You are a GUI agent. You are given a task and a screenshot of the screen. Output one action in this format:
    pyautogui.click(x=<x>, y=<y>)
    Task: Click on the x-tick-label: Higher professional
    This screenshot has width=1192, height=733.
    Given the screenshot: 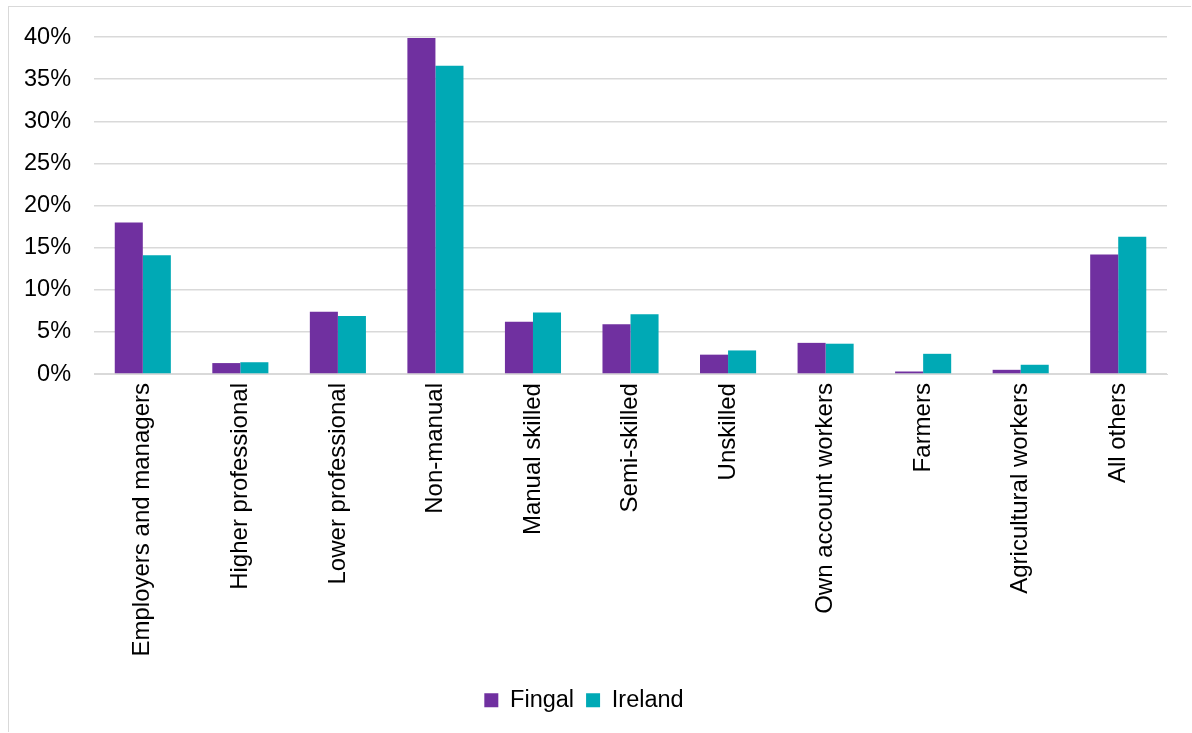 What is the action you would take?
    pyautogui.click(x=238, y=486)
    